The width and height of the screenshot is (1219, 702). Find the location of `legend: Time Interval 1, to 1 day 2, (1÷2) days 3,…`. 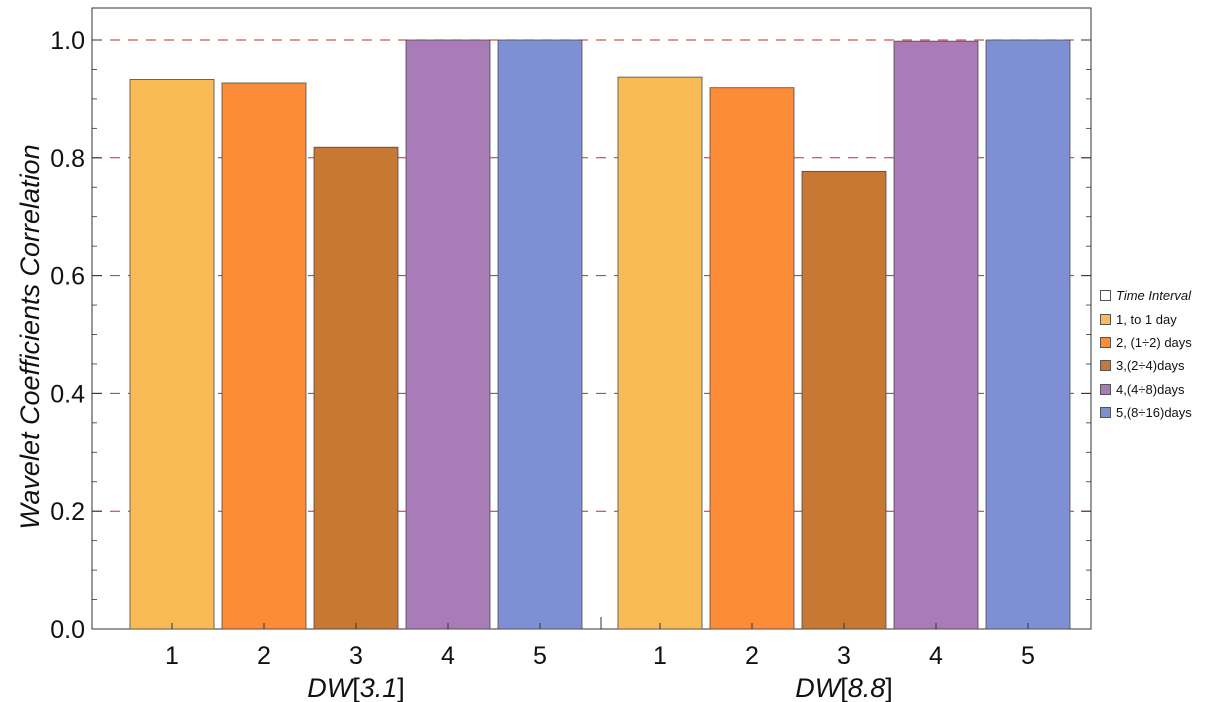

legend: Time Interval 1, to 1 day 2, (1÷2) days 3,… is located at coordinates (1146, 354).